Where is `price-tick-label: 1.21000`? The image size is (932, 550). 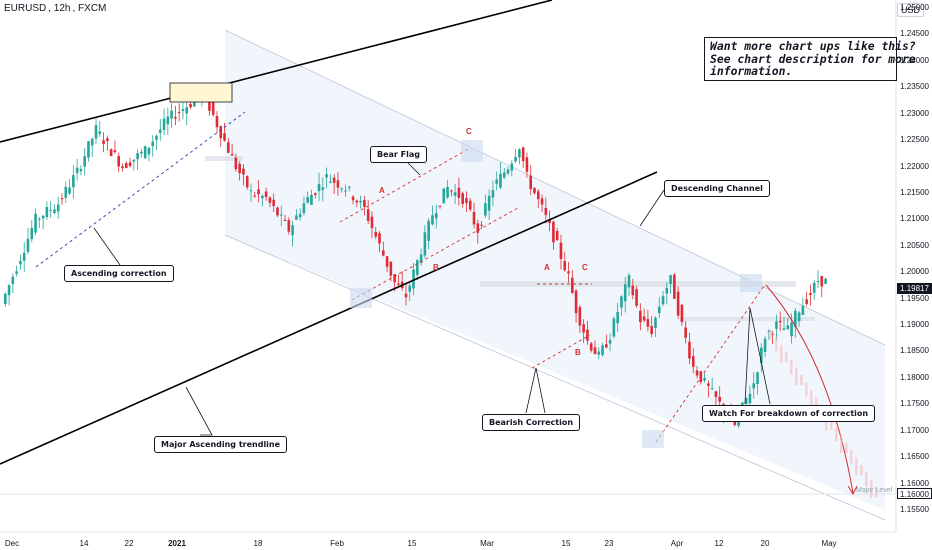
price-tick-label: 1.21000 is located at coordinates (914, 219).